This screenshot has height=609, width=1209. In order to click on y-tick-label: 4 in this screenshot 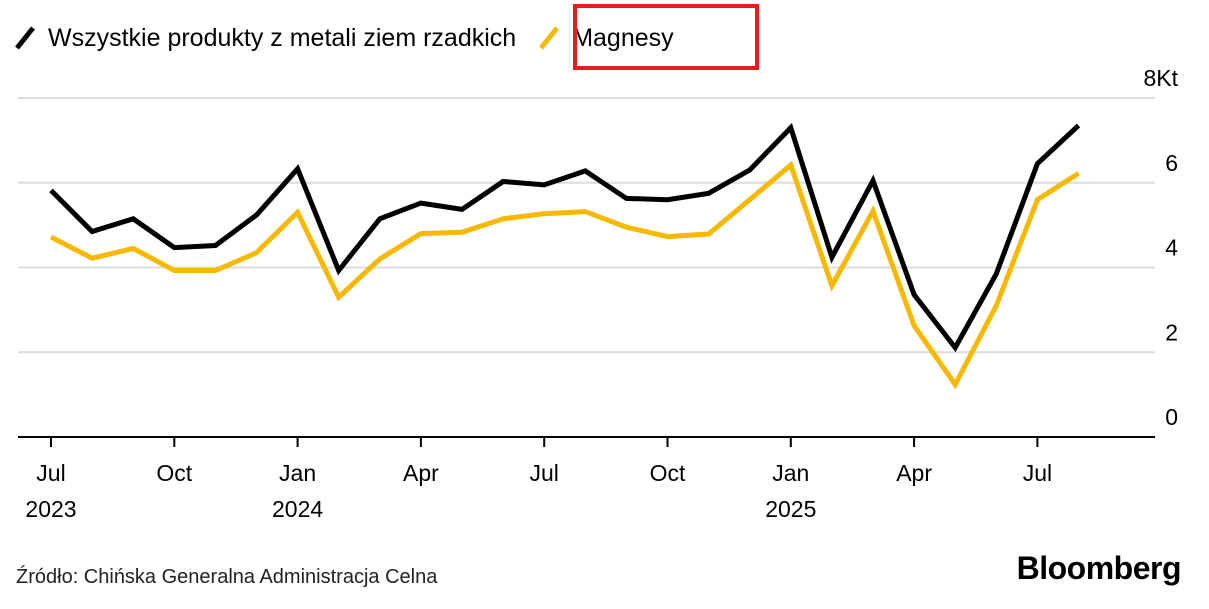, I will do `click(1171, 248)`.